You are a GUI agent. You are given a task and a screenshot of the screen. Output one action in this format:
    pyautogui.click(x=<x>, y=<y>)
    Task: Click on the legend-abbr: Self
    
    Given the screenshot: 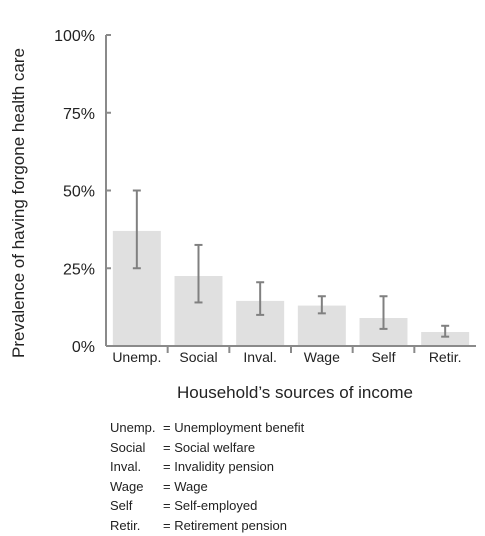 What is the action you would take?
    pyautogui.click(x=121, y=506)
    